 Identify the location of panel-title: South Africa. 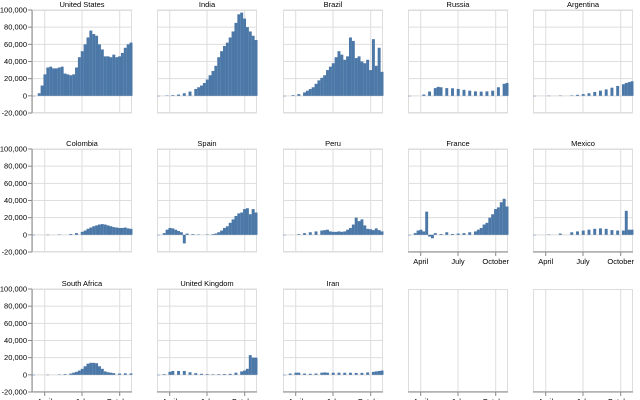
(82, 283).